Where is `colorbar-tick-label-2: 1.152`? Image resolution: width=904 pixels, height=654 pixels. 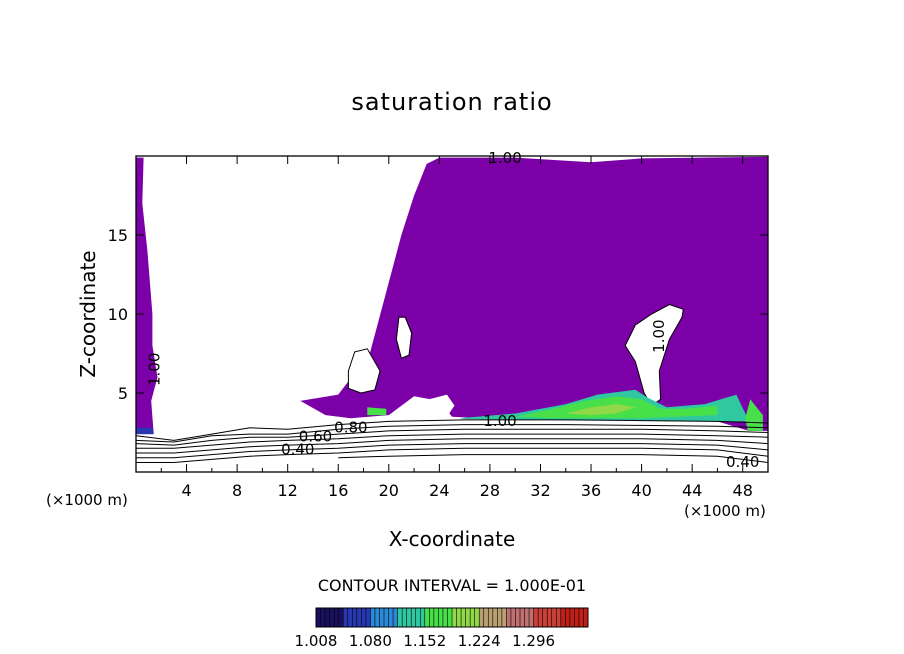
colorbar-tick-label-2: 1.152 is located at coordinates (425, 641).